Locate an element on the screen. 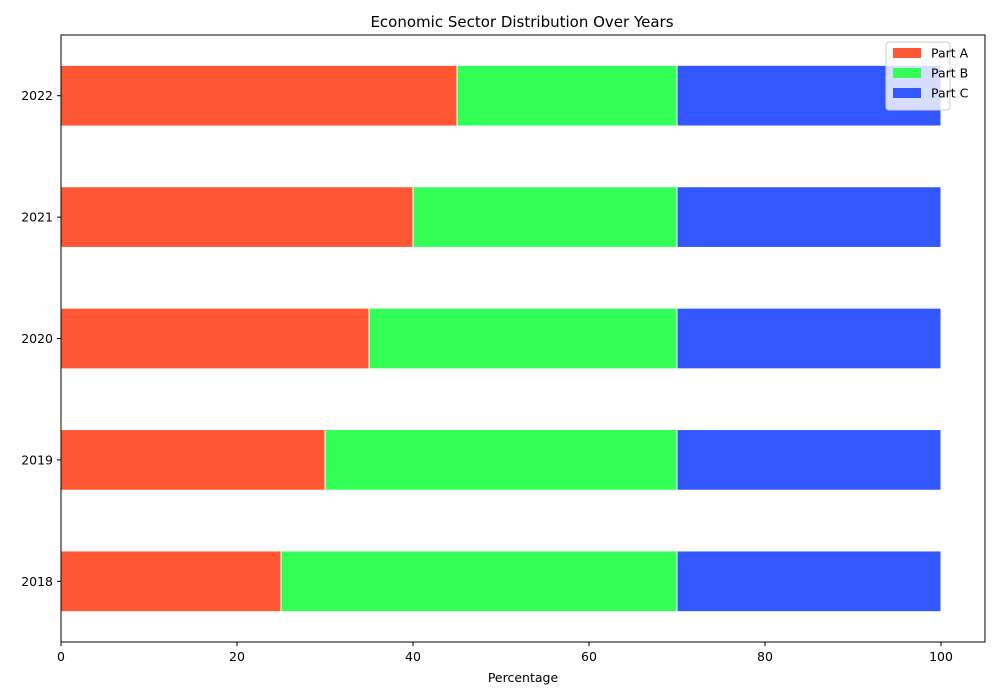  x-tick-label: 80 is located at coordinates (765, 656).